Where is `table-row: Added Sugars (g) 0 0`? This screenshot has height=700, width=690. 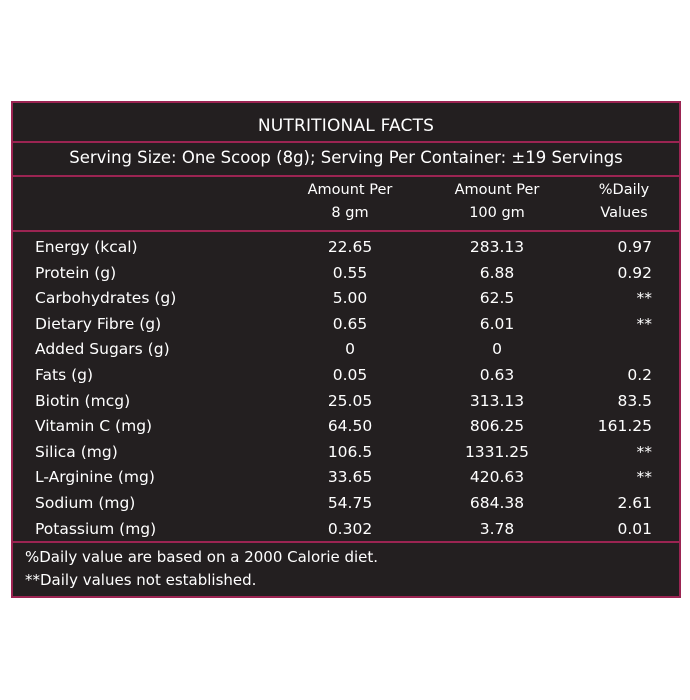
table-row: Added Sugars (g) 0 0 is located at coordinates (346, 350).